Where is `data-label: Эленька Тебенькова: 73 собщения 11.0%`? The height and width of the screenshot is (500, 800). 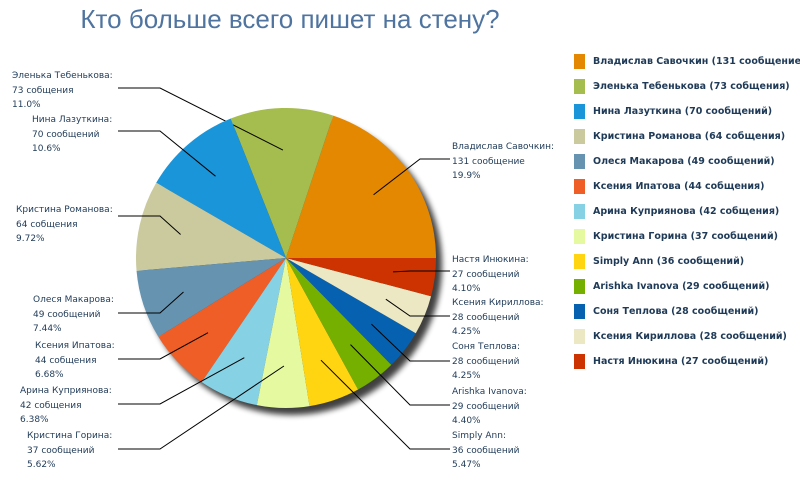 data-label: Эленька Тебенькова: 73 собщения 11.0% is located at coordinates (62, 91).